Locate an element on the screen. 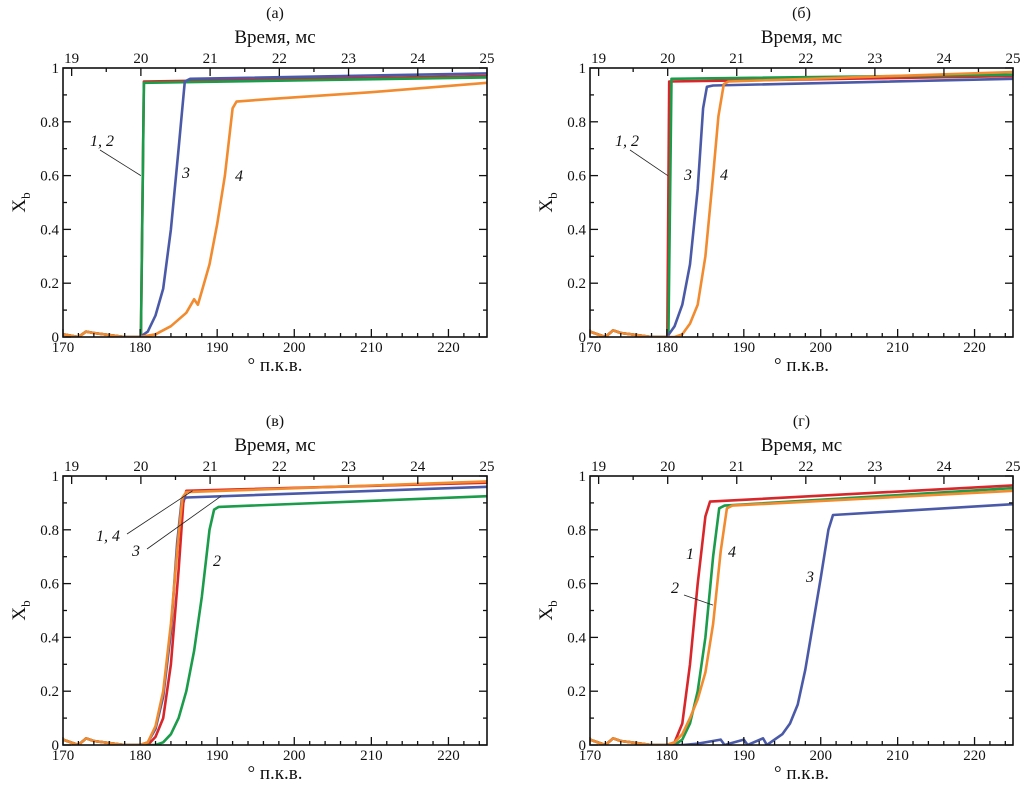 This screenshot has width=1034, height=791. y-tick-label: 0.8 is located at coordinates (49, 531).